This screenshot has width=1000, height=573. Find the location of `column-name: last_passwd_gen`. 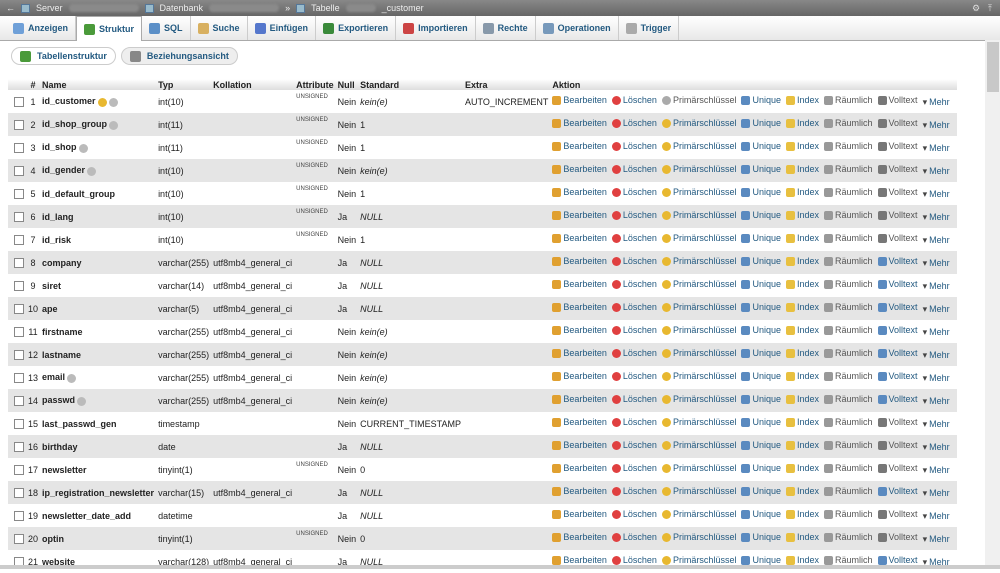

column-name: last_passwd_gen is located at coordinates (79, 423).